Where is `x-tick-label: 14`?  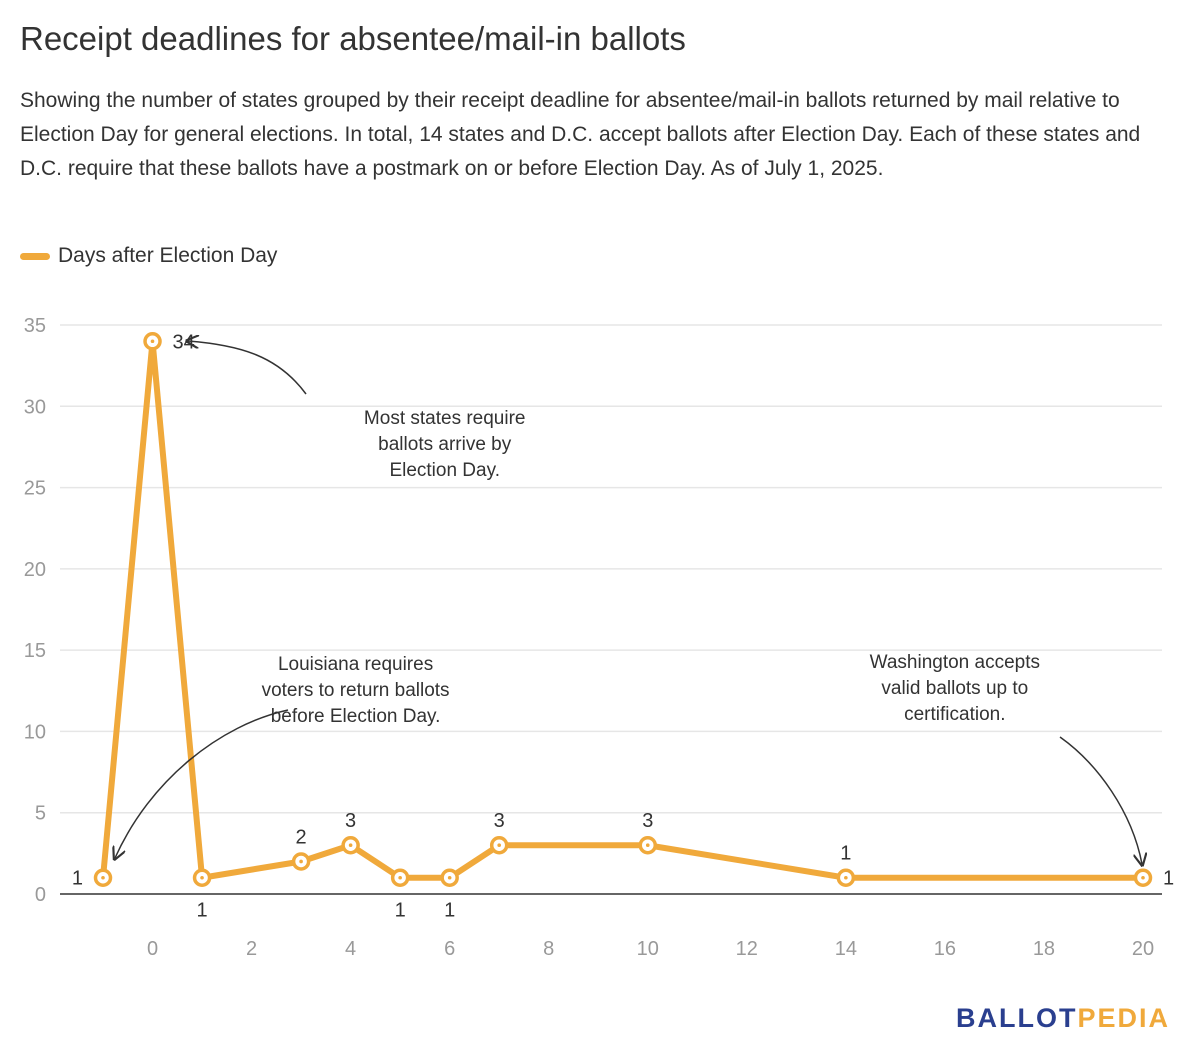
x-tick-label: 14 is located at coordinates (846, 949).